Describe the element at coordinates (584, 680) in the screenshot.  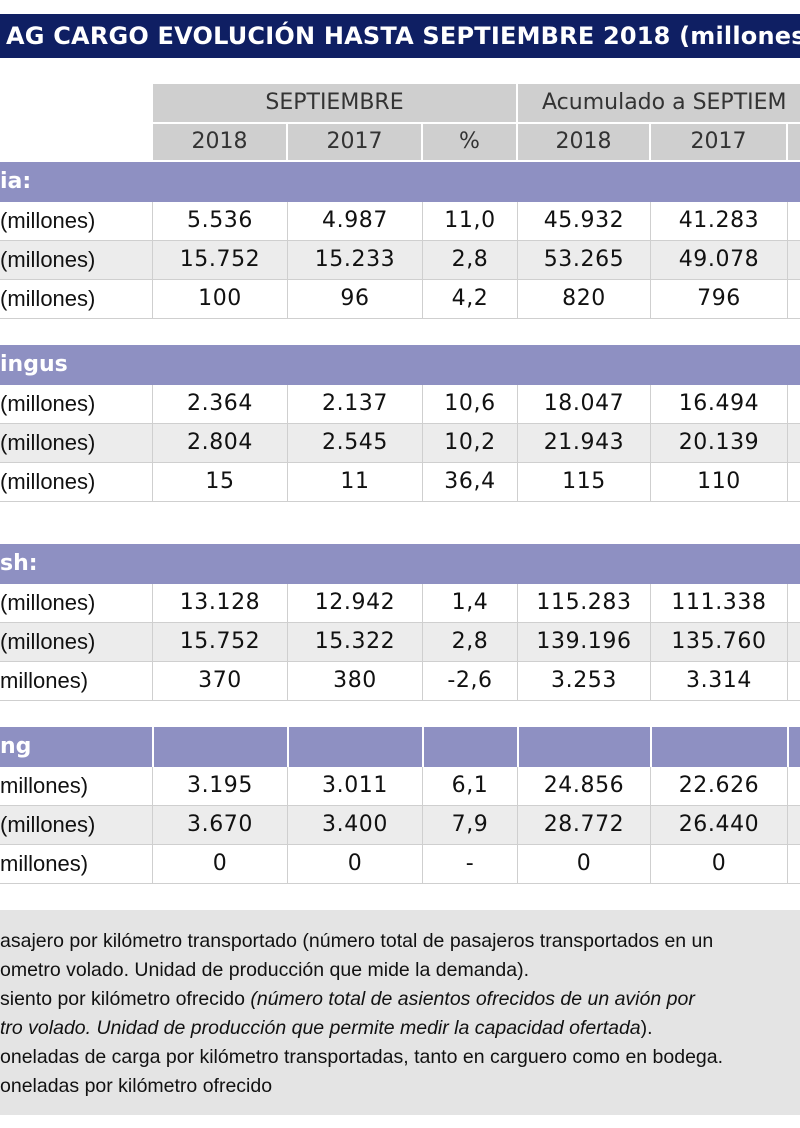
I see `cell-value: 3.253` at that location.